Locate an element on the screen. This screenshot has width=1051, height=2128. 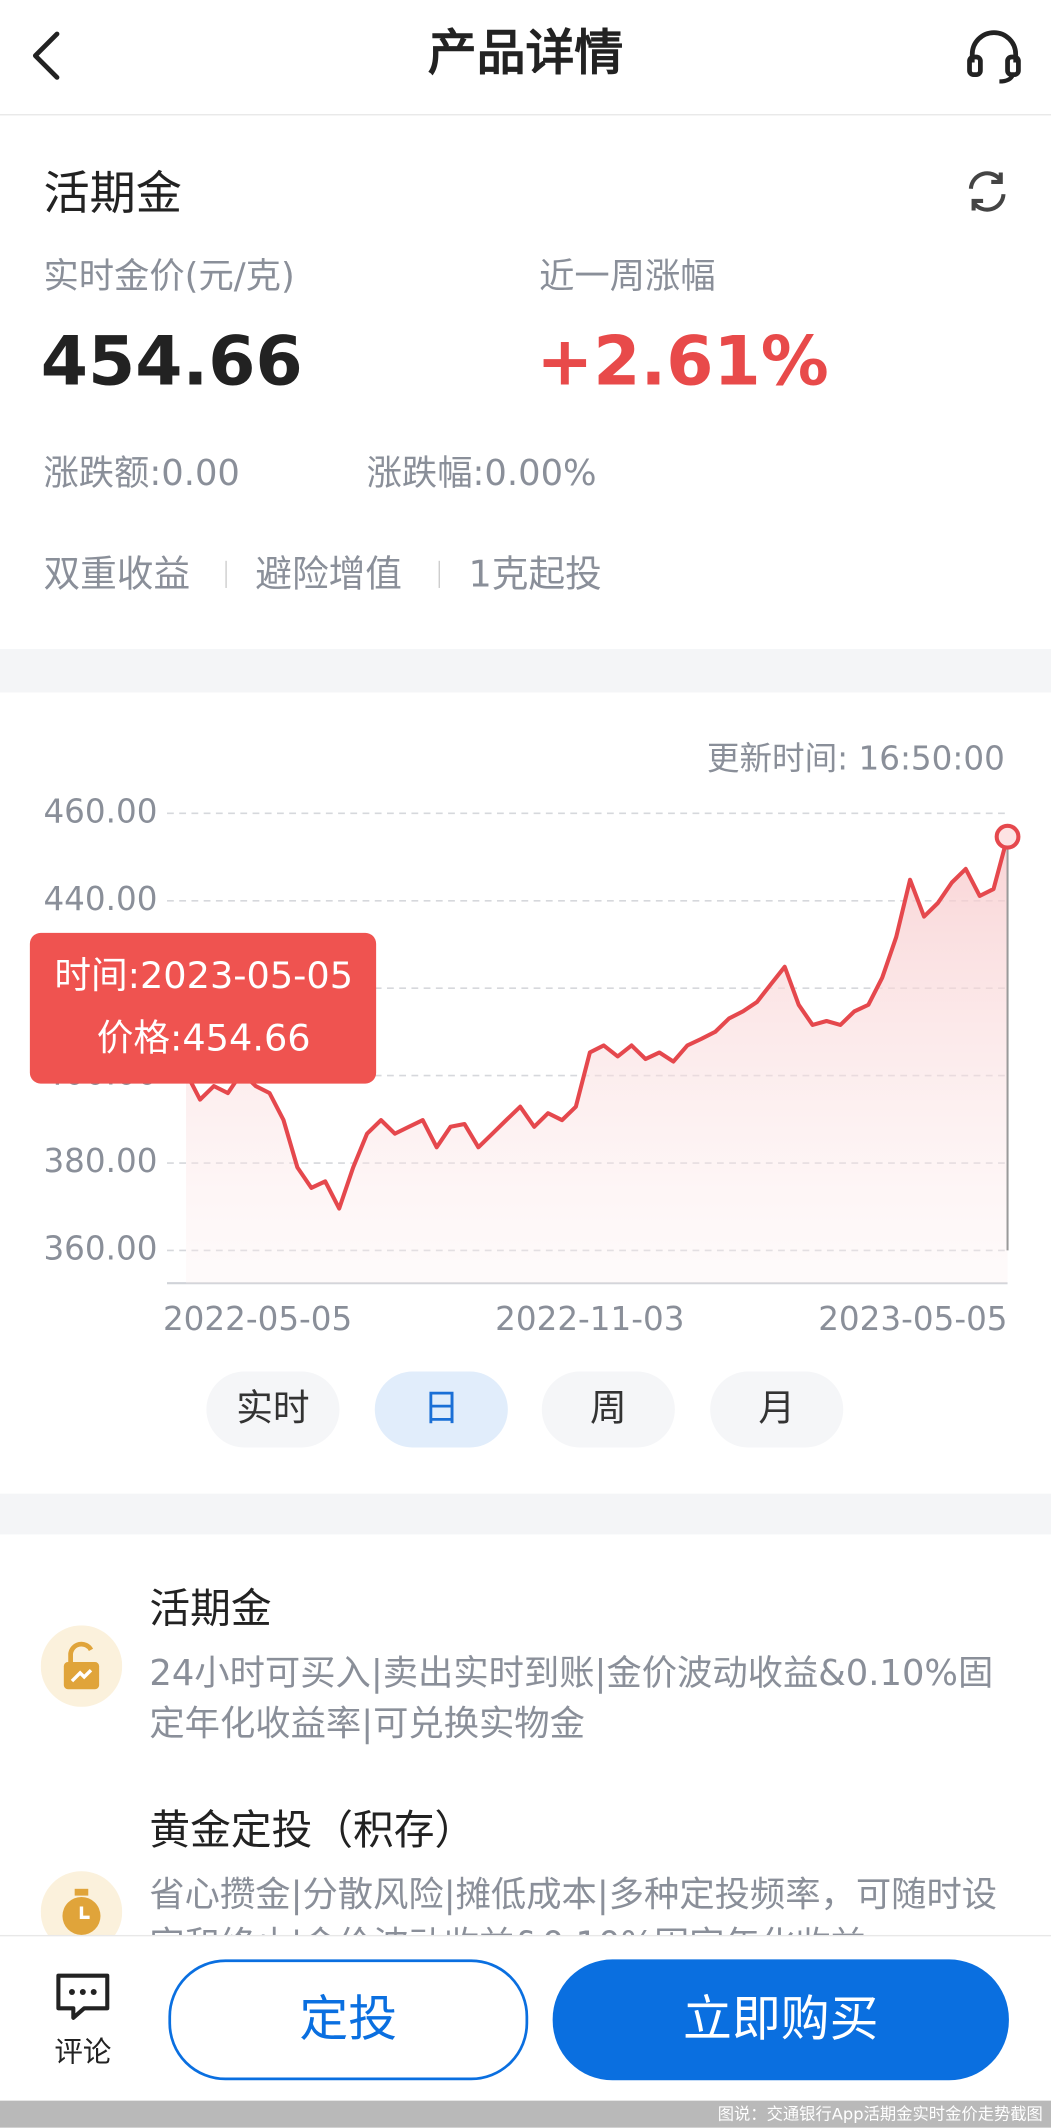
range-button: 月 is located at coordinates (777, 1409).